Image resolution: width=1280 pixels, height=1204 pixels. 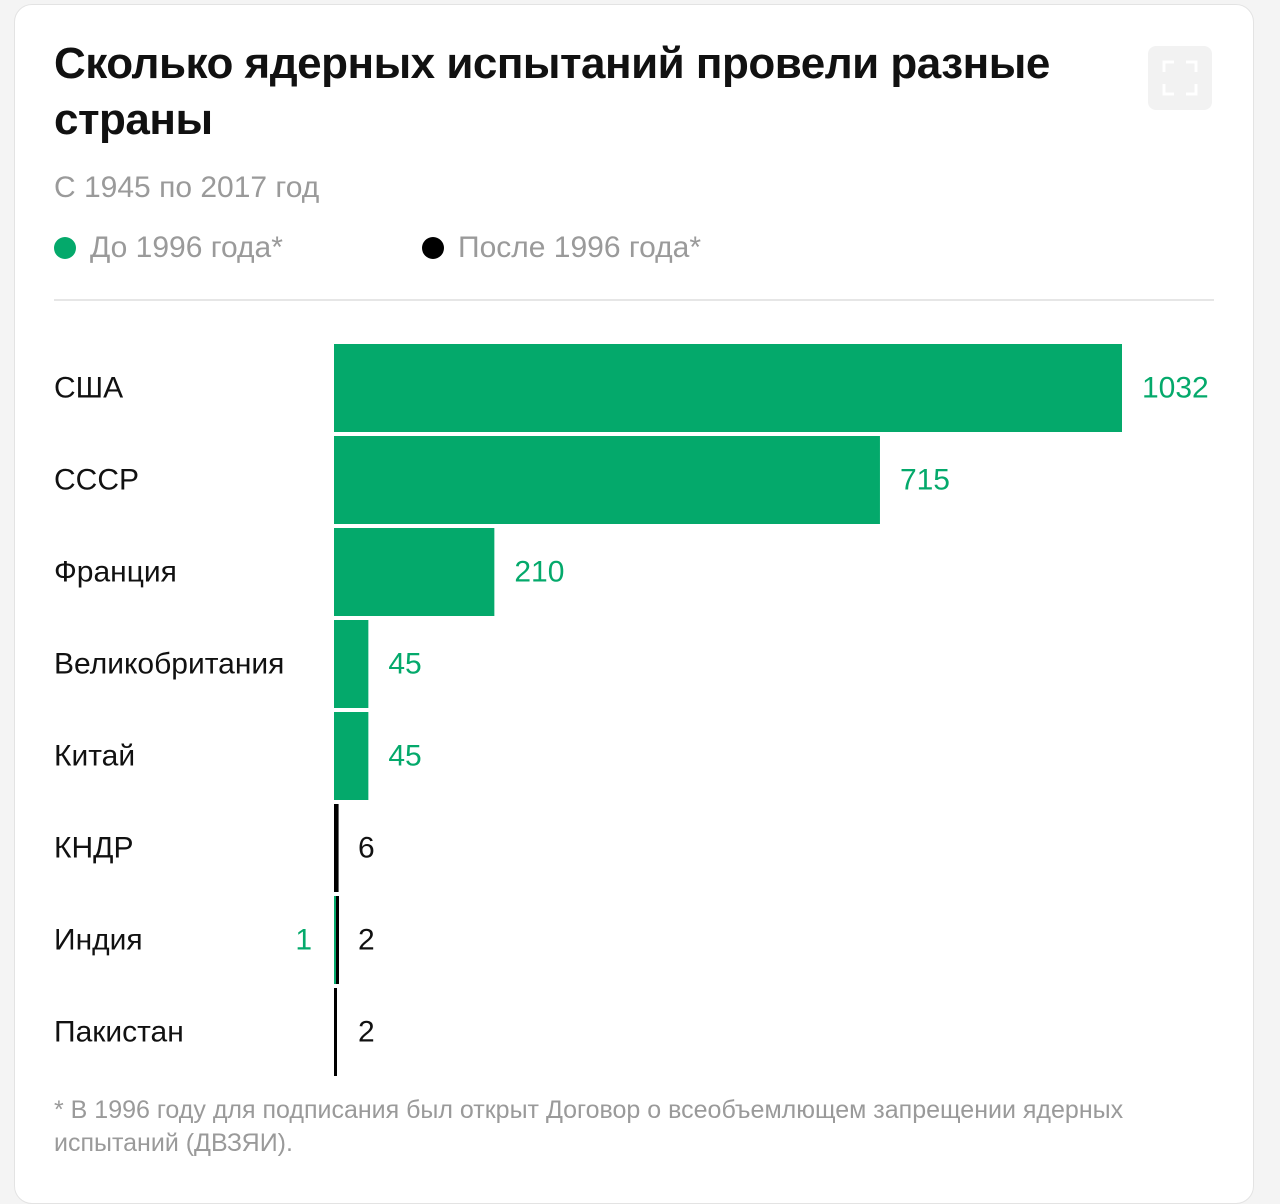 I want to click on category-label: Индия, so click(x=98, y=940).